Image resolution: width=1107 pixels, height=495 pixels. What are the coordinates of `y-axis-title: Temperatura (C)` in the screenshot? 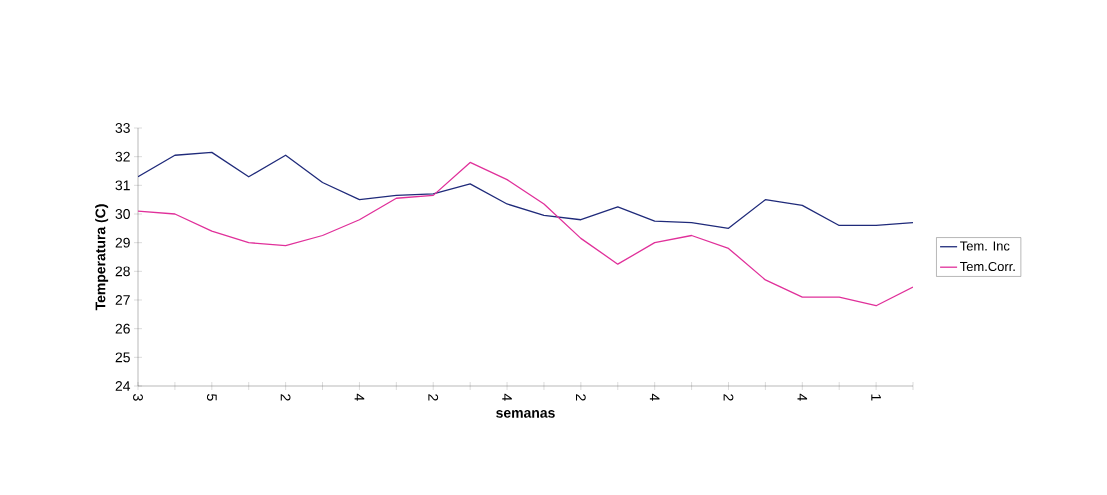 It's located at (102, 257).